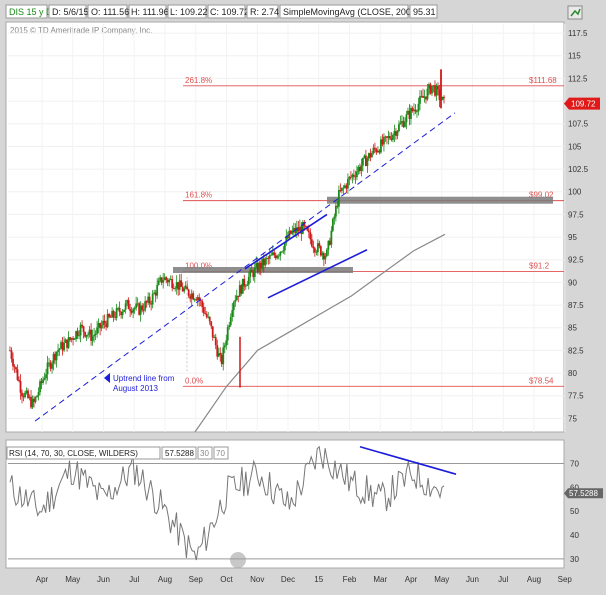 The image size is (606, 595). Describe the element at coordinates (73, 453) in the screenshot. I see `rsi-label: RSI (14, 70, 30, CLOSE, WILDERS)` at that location.